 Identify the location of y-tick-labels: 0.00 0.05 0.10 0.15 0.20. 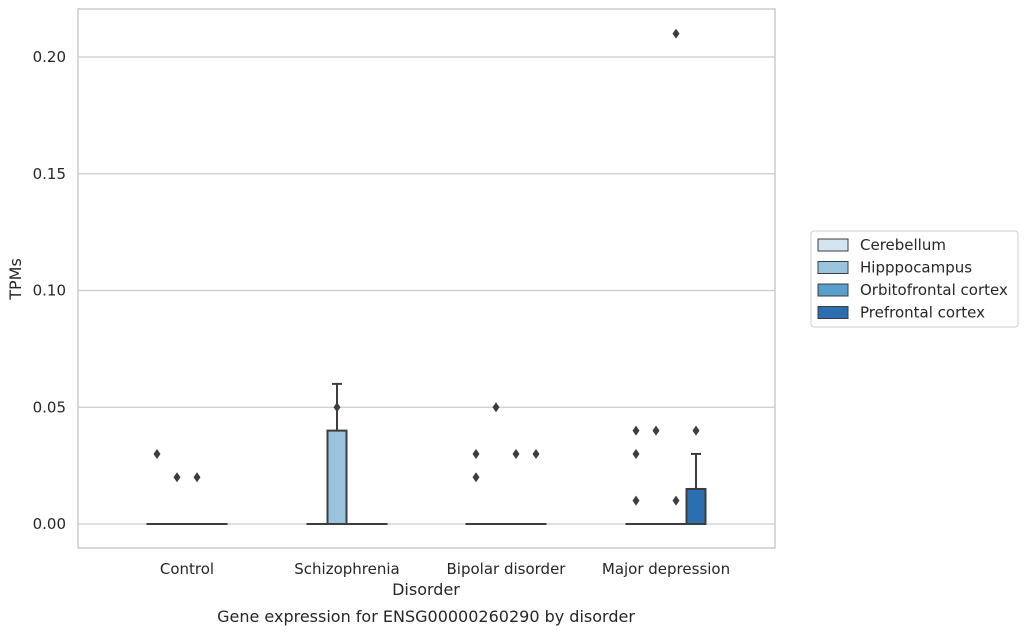
(49, 290).